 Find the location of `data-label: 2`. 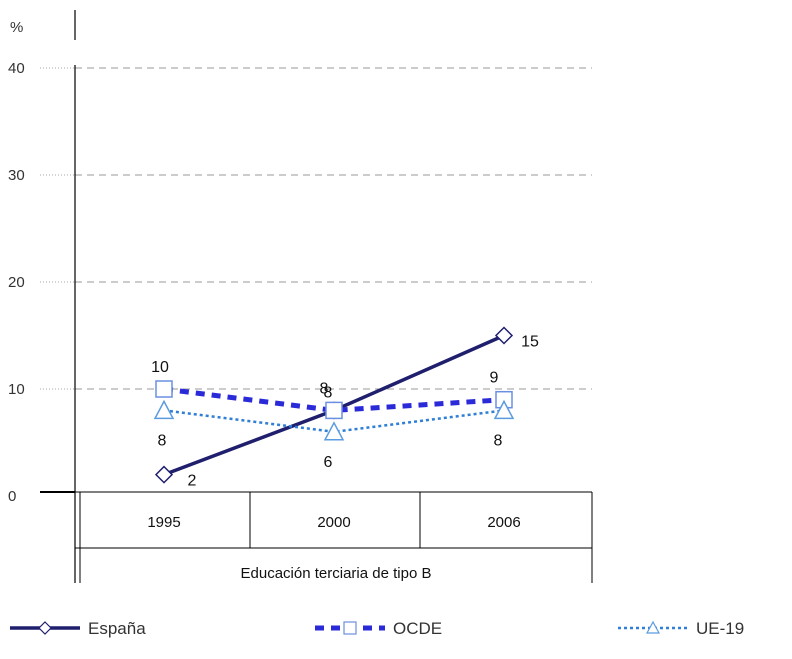

data-label: 2 is located at coordinates (192, 481).